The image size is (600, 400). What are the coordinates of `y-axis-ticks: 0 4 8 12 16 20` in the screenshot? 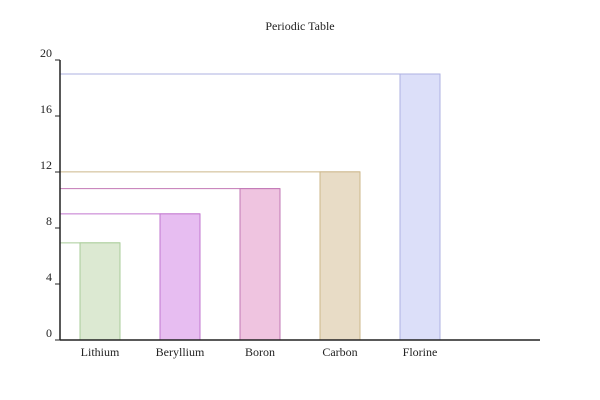 It's located at (50, 193).